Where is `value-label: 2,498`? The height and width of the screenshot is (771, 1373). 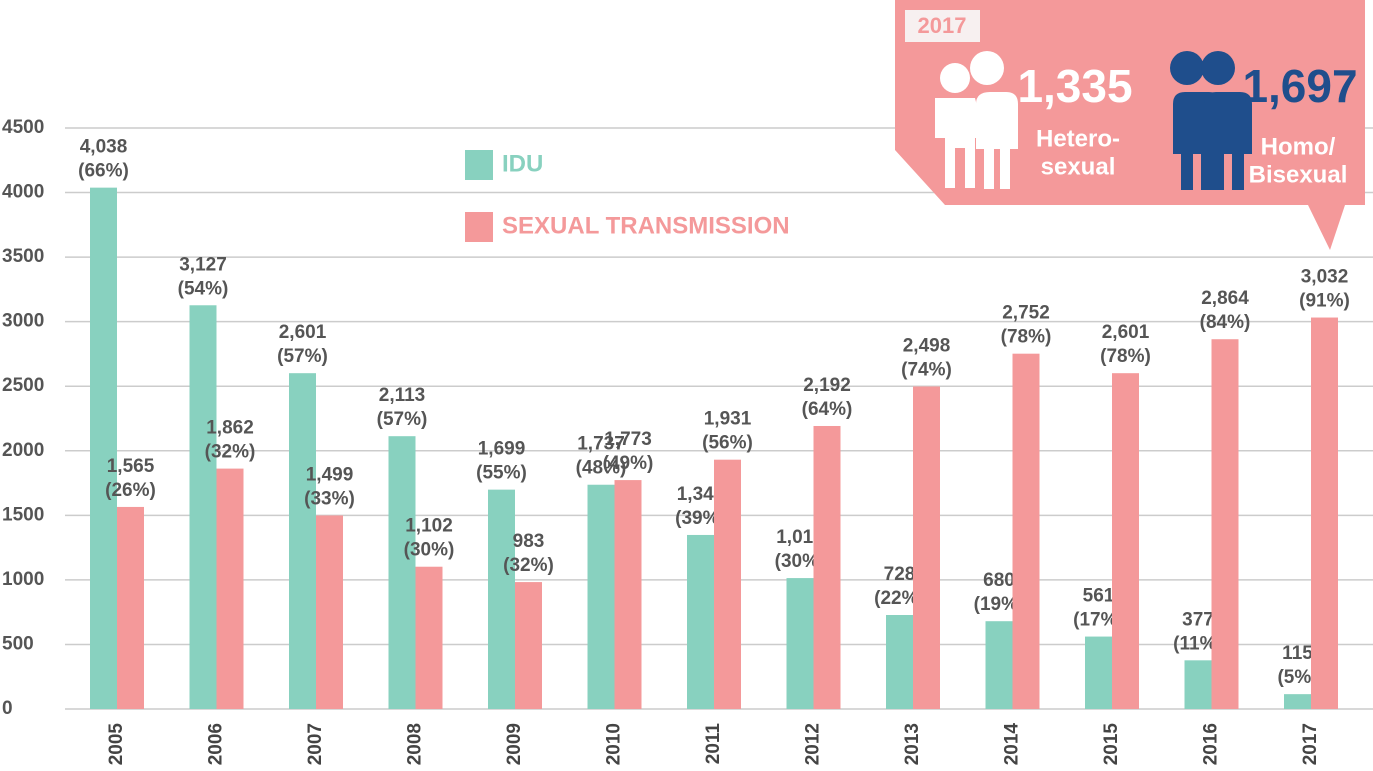 value-label: 2,498 is located at coordinates (927, 345).